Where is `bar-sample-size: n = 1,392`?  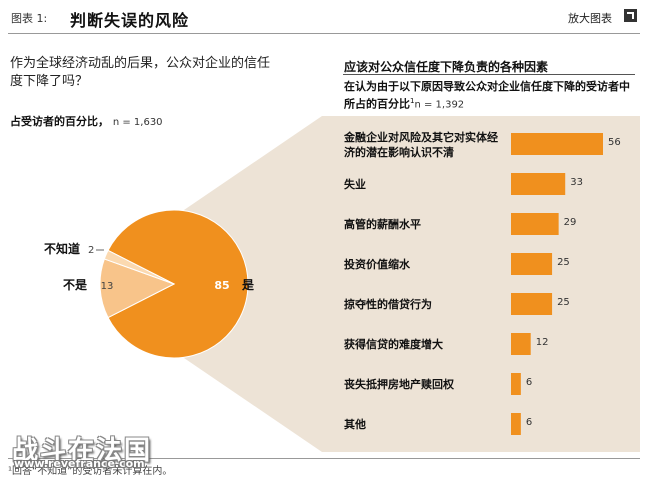
bar-sample-size: n = 1,392 is located at coordinates (439, 105).